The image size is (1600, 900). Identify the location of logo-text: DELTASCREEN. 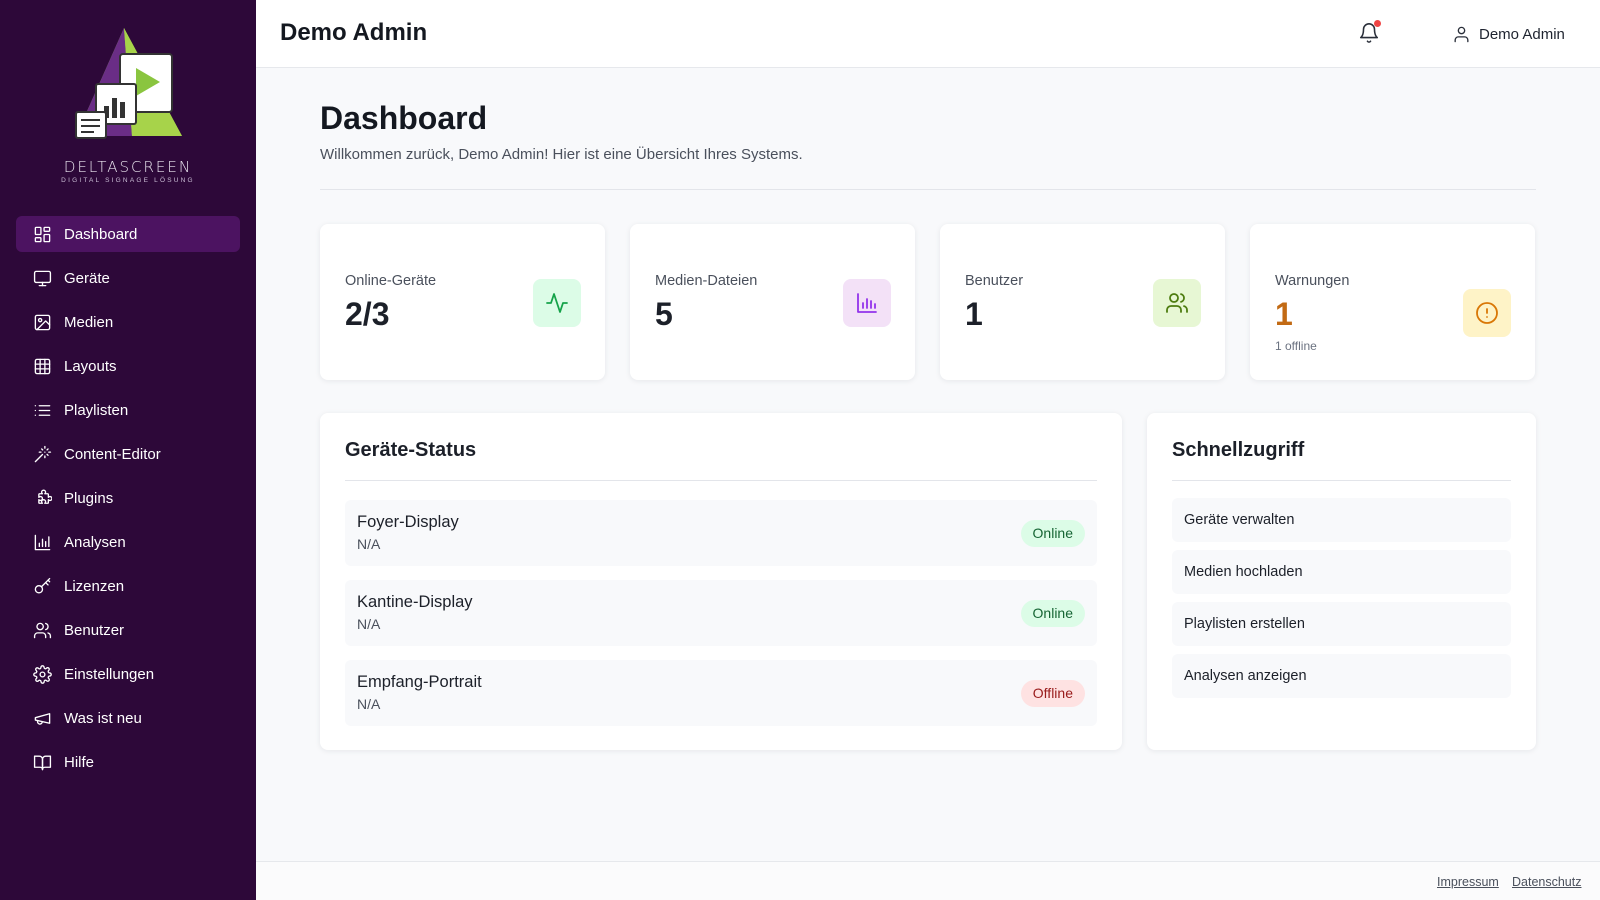
(128, 167).